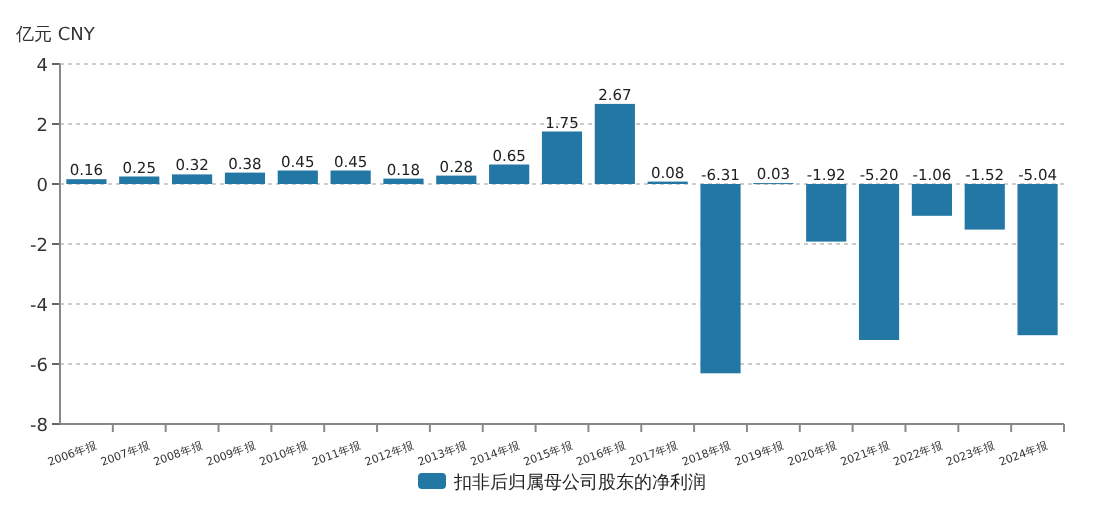  I want to click on y-tick-label: 0, so click(42, 187).